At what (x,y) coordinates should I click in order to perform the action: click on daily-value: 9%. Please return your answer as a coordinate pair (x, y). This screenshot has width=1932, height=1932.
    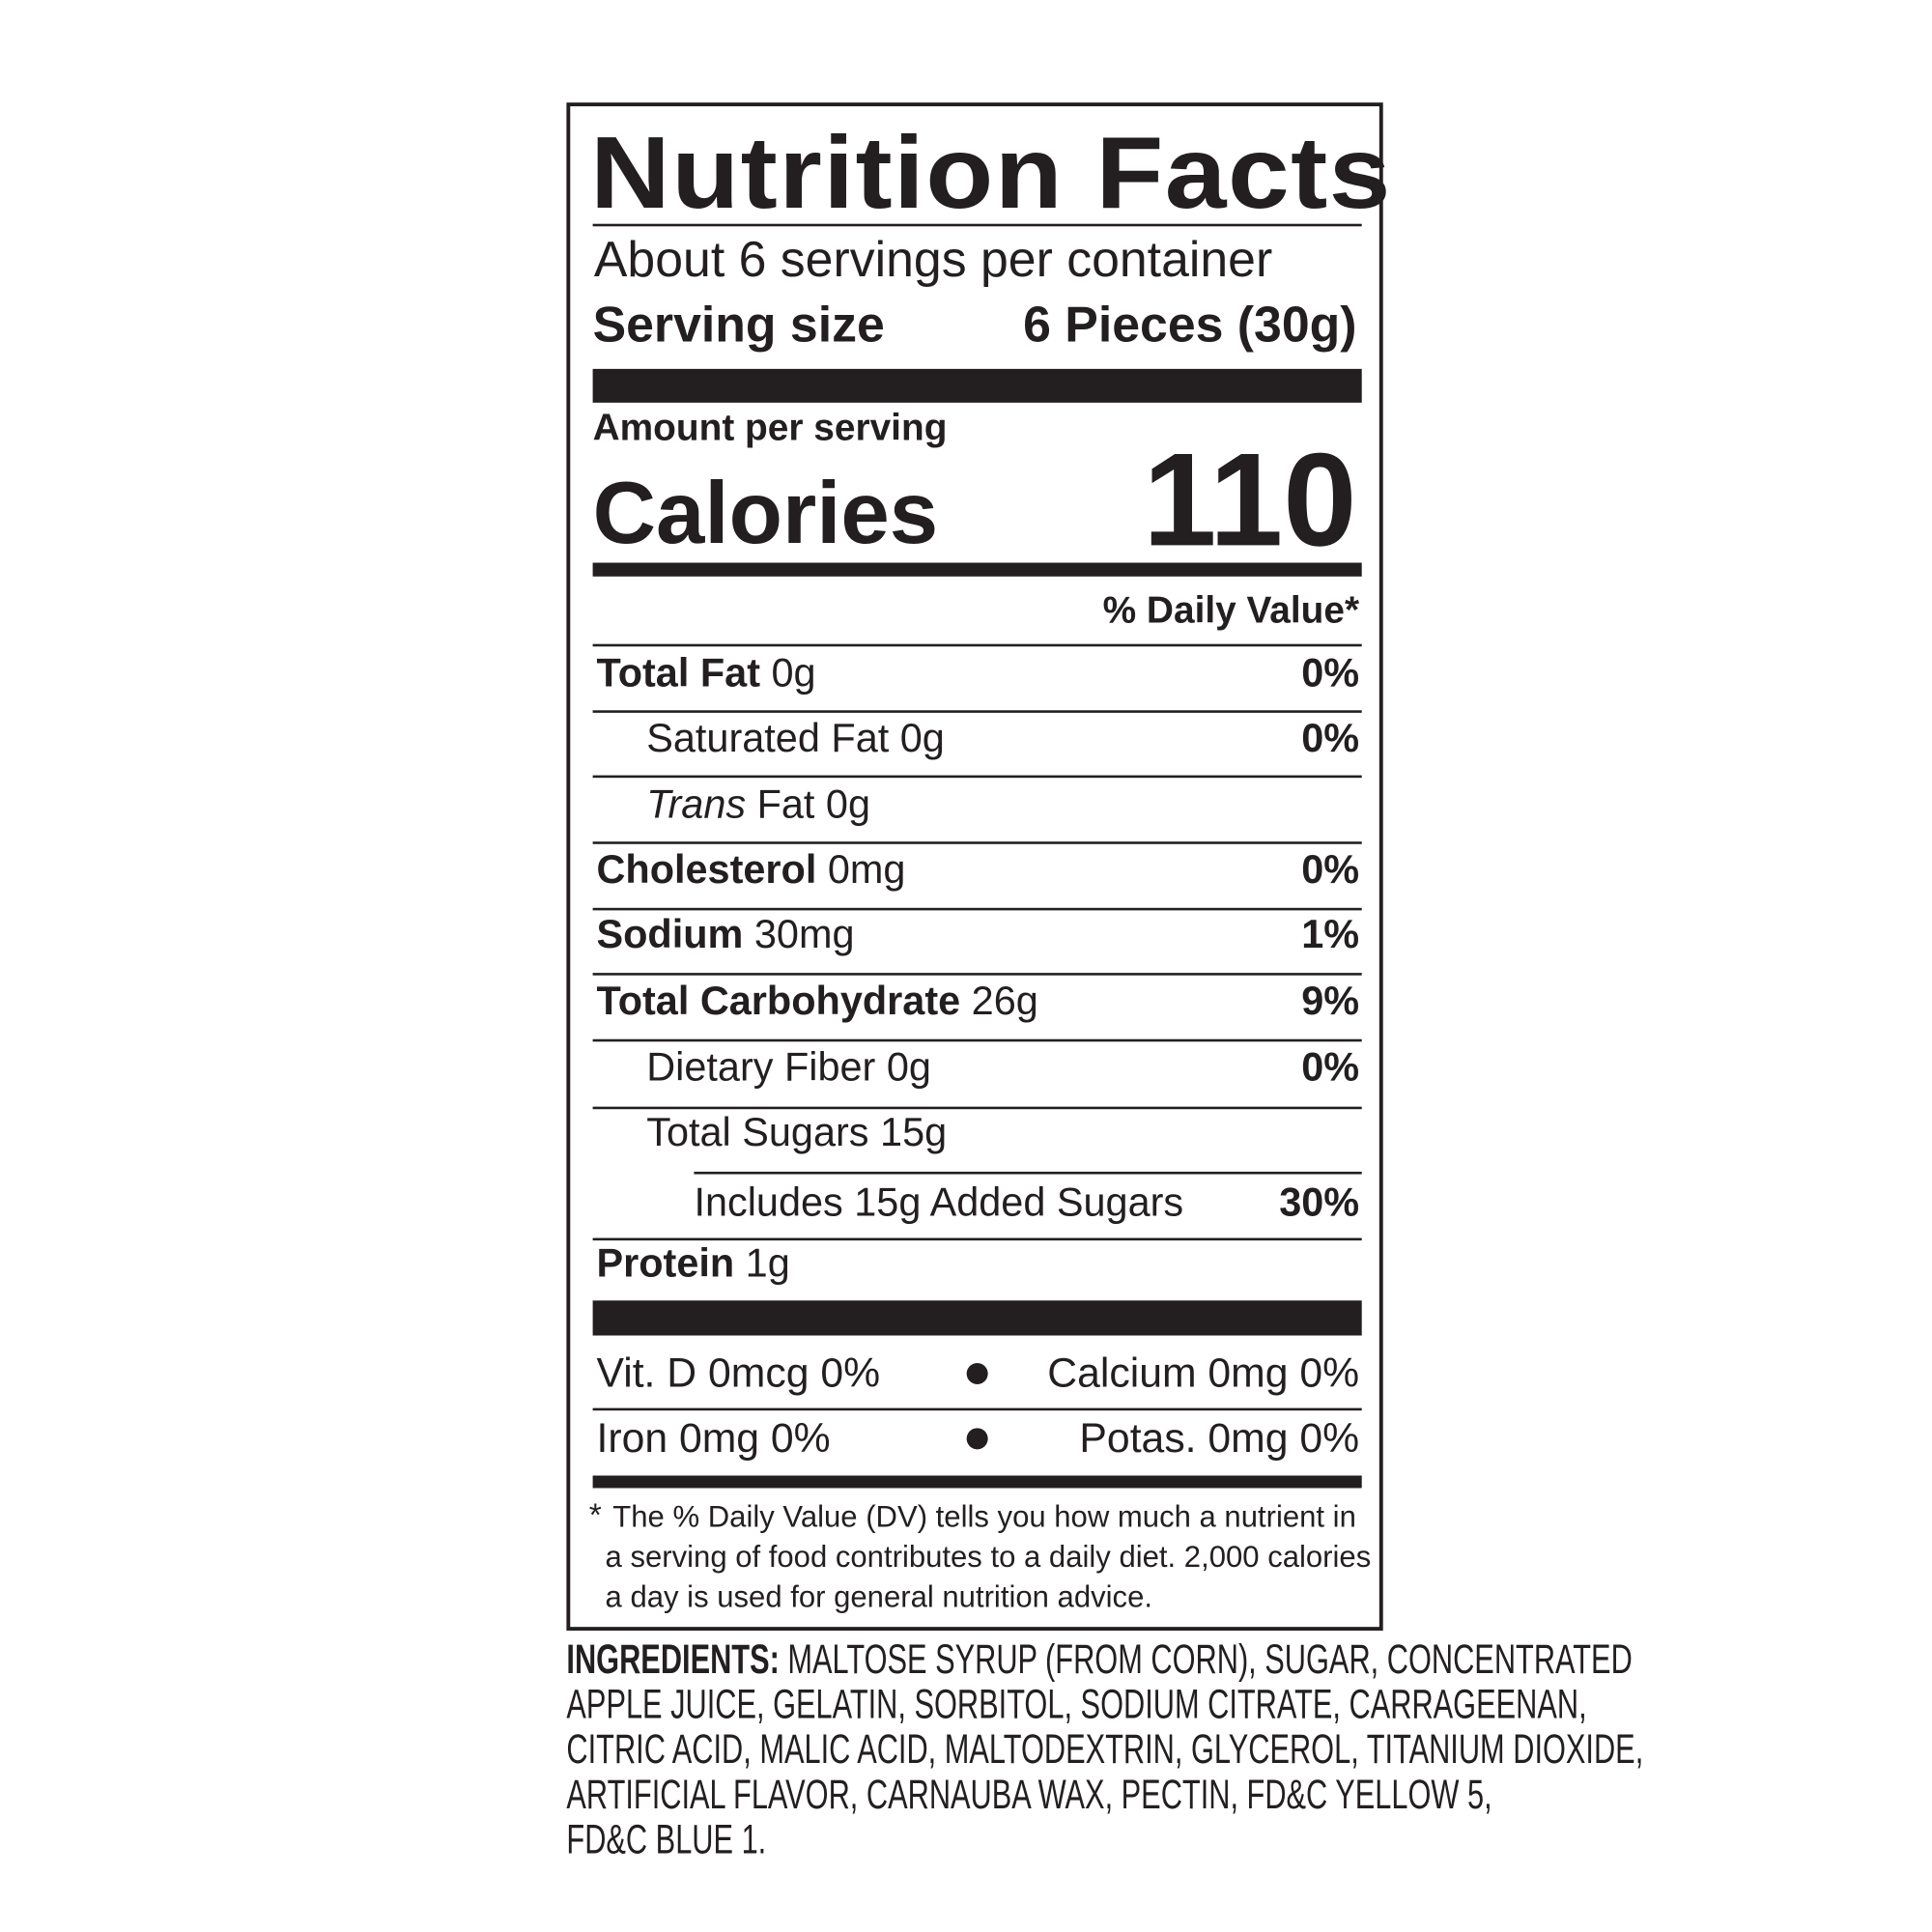
    Looking at the image, I should click on (1330, 1000).